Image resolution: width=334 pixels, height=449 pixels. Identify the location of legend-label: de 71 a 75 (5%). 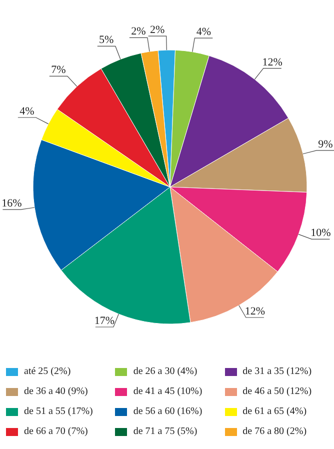
(165, 431).